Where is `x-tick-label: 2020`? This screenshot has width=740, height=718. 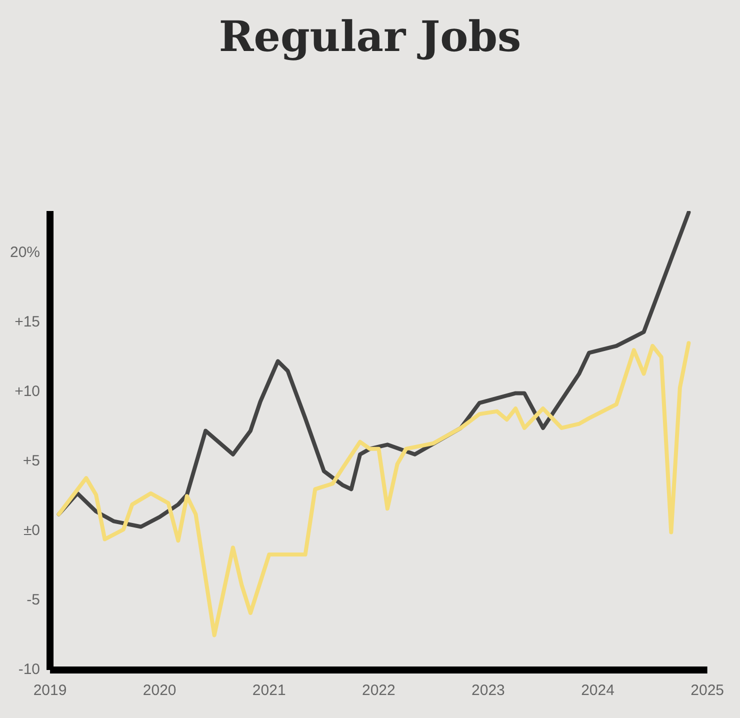 x-tick-label: 2020 is located at coordinates (159, 691).